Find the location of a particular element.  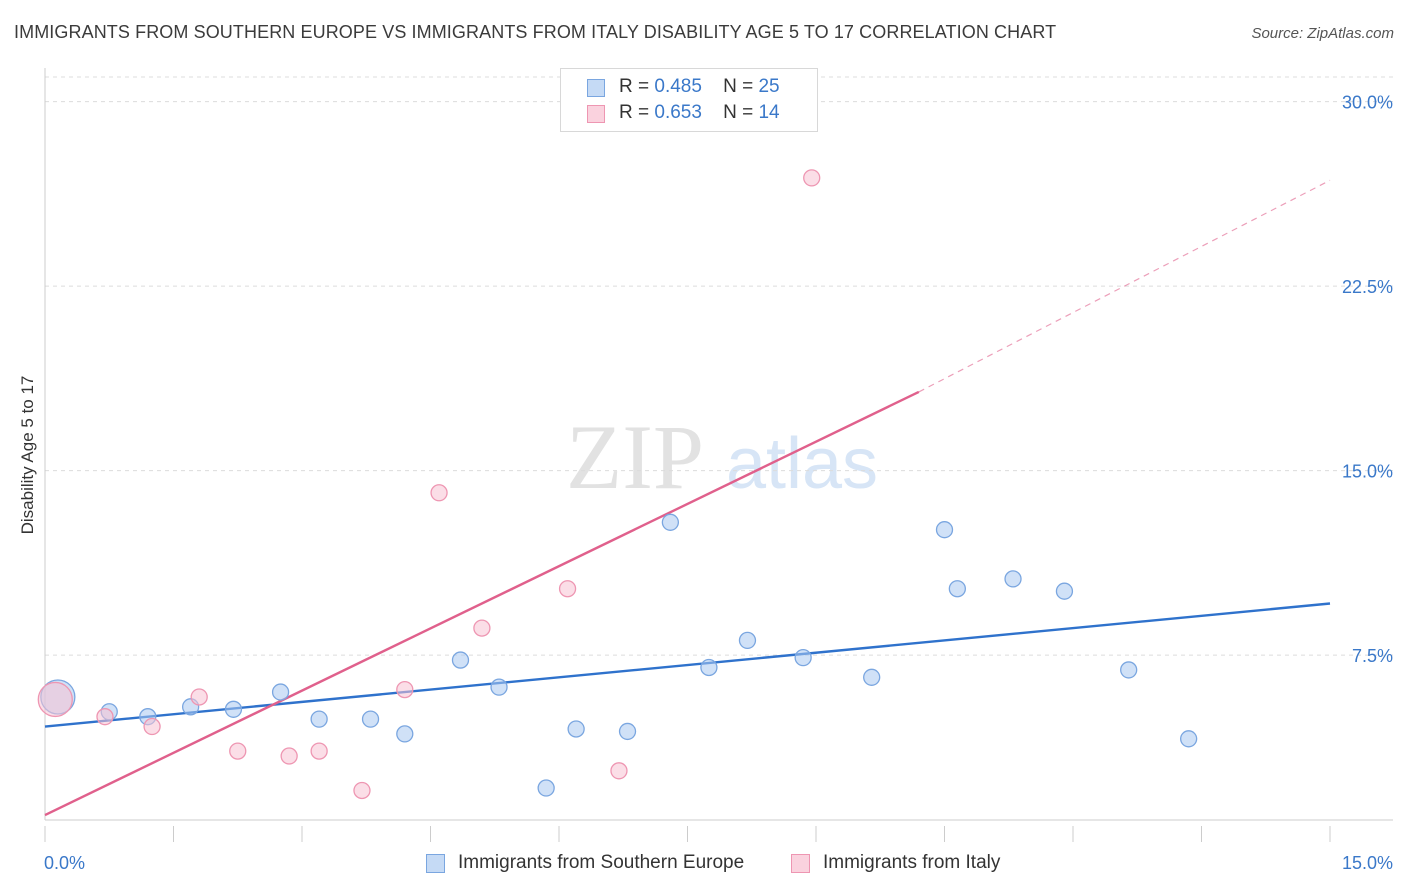

y-tick-label: 15.0% is located at coordinates (1367, 472).